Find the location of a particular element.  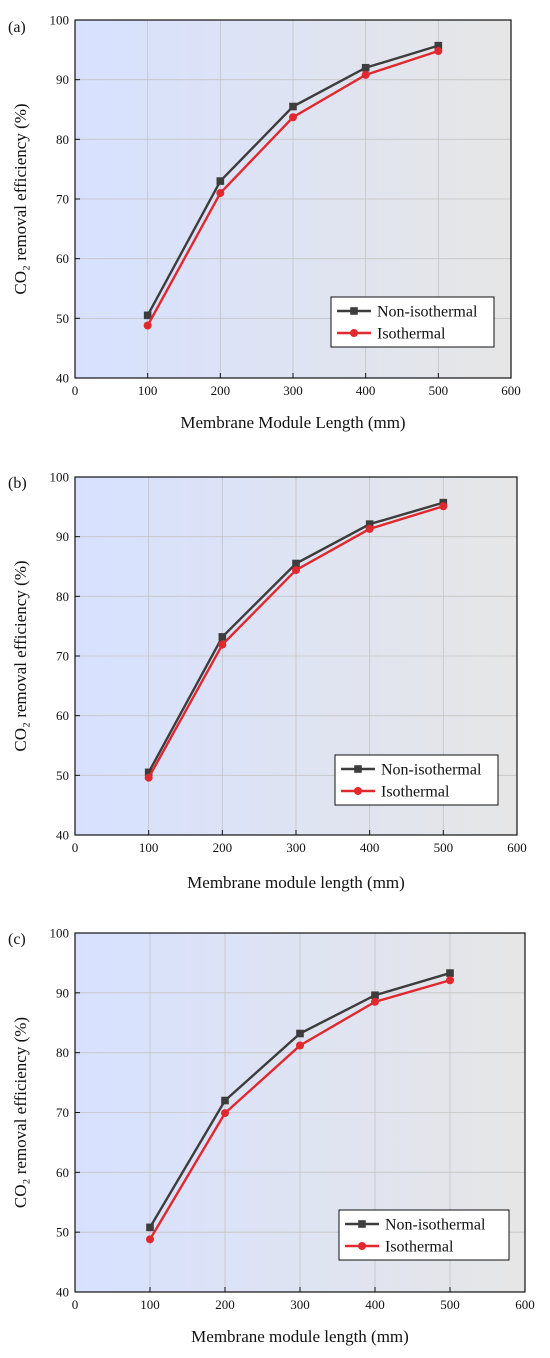

panel-label: (a) is located at coordinates (17, 27).